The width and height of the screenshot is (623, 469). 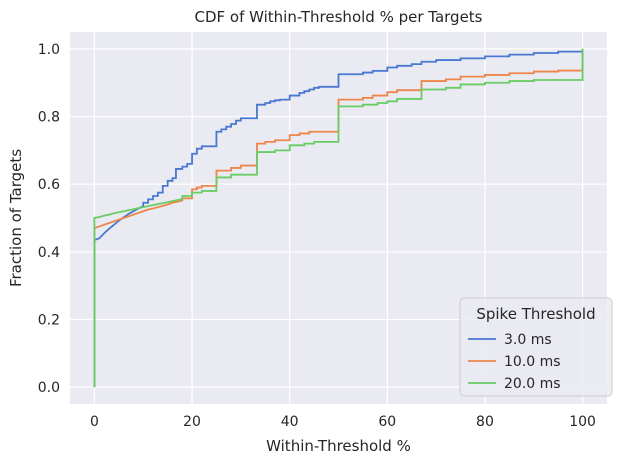 What do you see at coordinates (49, 185) in the screenshot?
I see `y-tick-label: 0.6` at bounding box center [49, 185].